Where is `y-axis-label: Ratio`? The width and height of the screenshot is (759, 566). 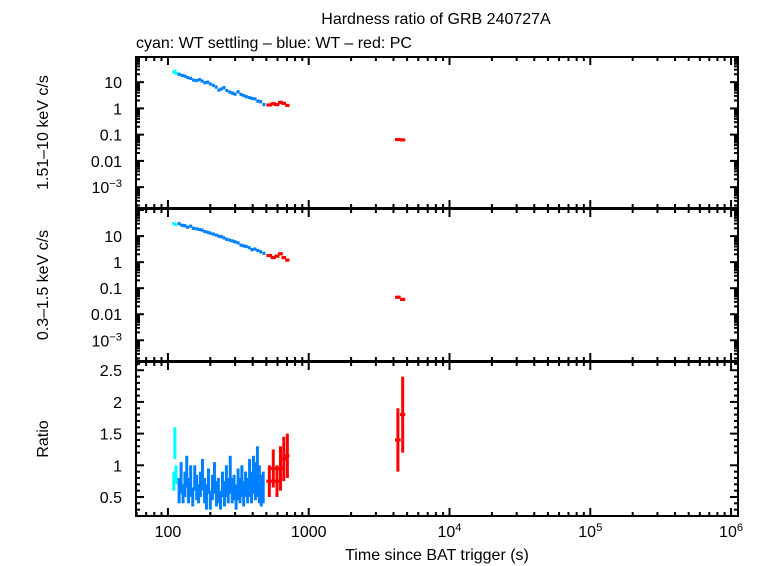 y-axis-label: Ratio is located at coordinates (43, 438).